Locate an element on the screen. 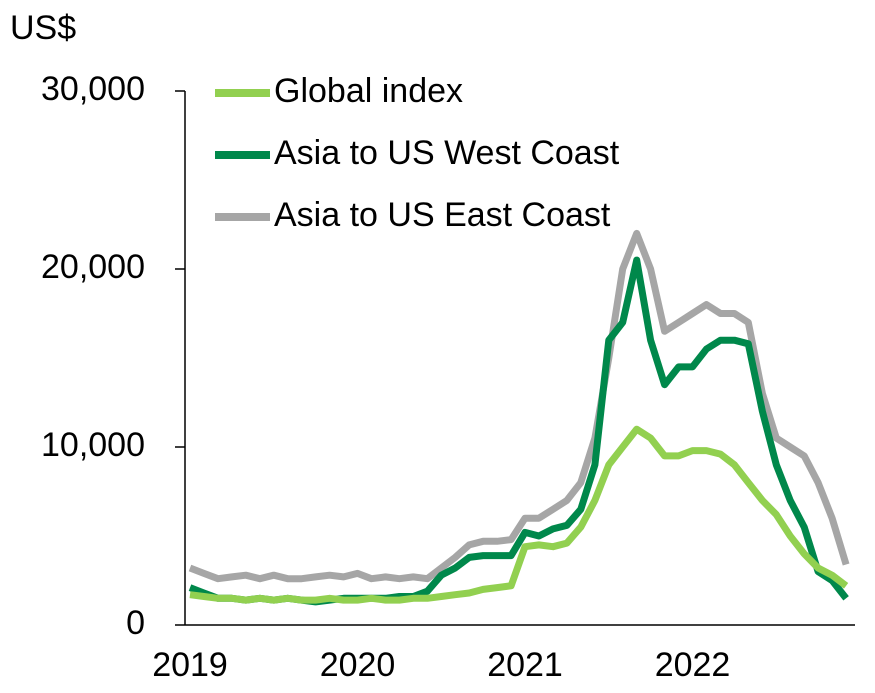 This screenshot has width=875, height=693. x-tick-label: 2019 is located at coordinates (190, 665).